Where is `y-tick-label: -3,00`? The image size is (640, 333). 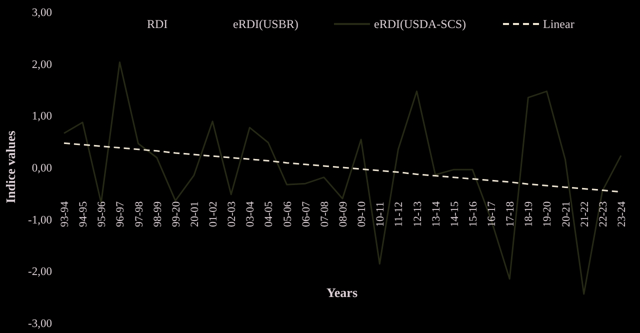
y-tick-label: -3,00 is located at coordinates (40, 324).